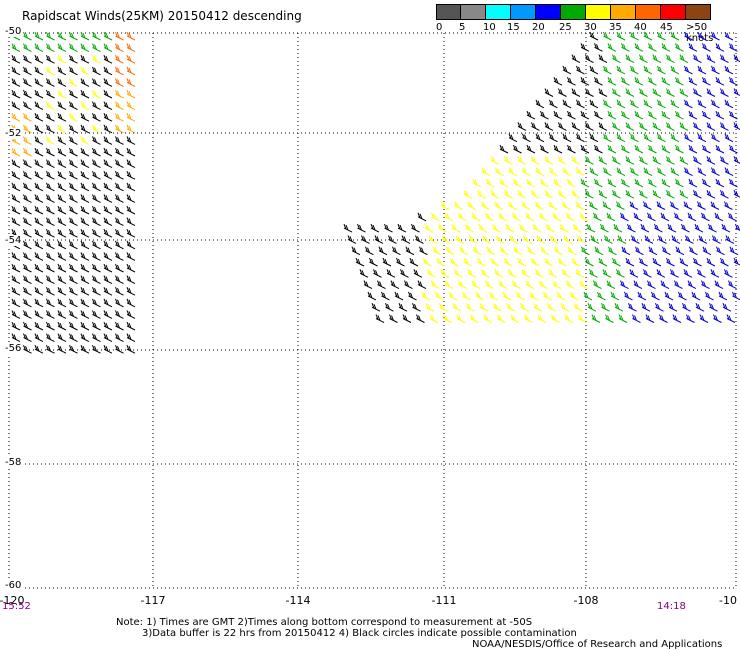  What do you see at coordinates (13, 133) in the screenshot?
I see `lat-label: -52` at bounding box center [13, 133].